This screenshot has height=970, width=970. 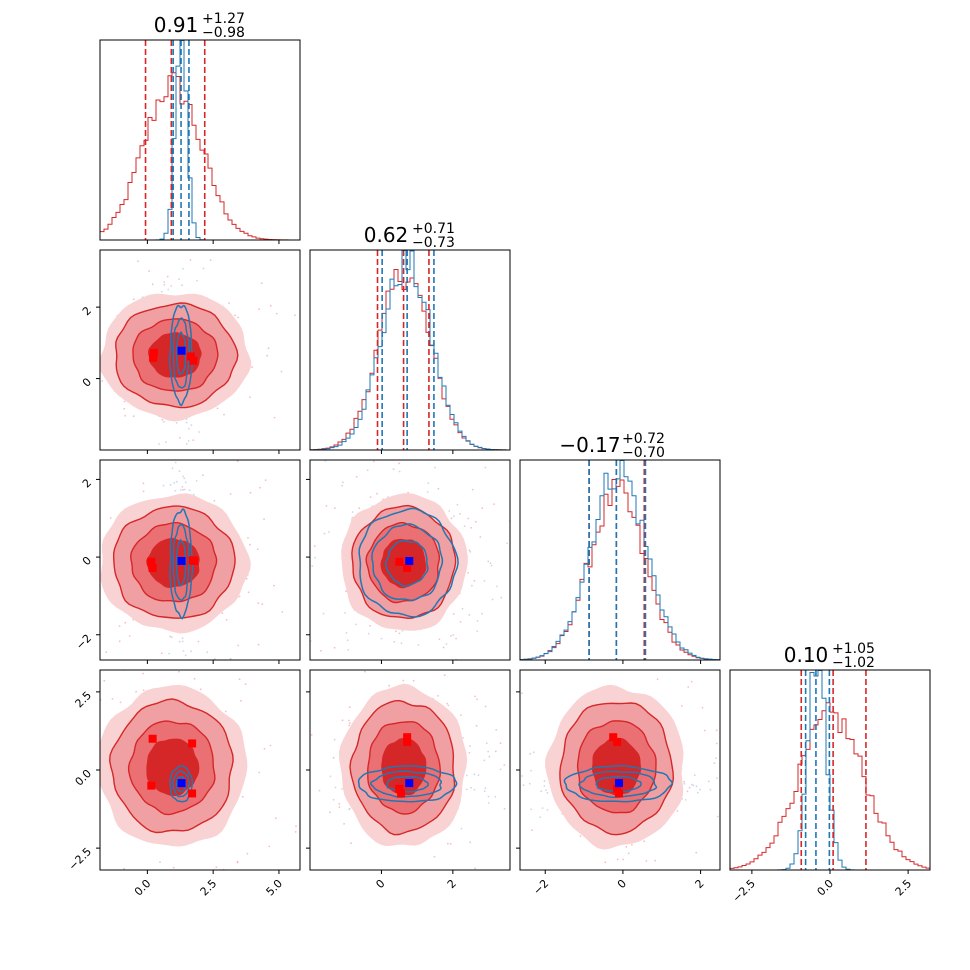 What do you see at coordinates (612, 446) in the screenshot?
I see `param-title-2: −0.17 +0.72−0.70` at bounding box center [612, 446].